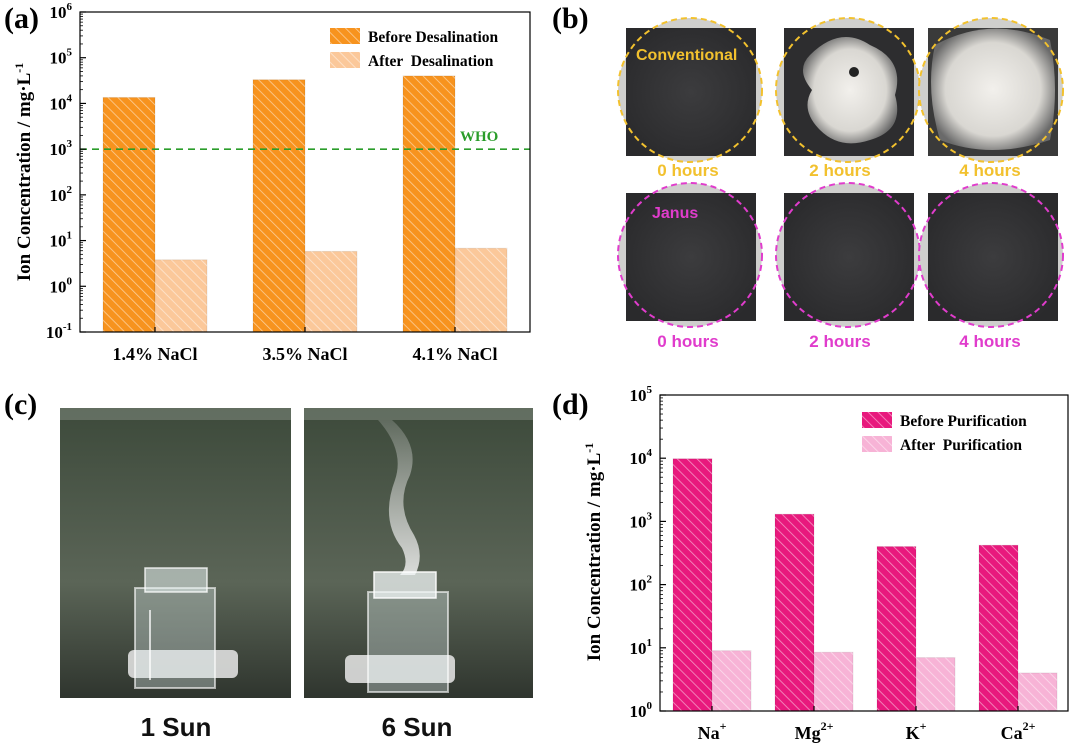 This screenshot has width=1080, height=747. What do you see at coordinates (848, 255) in the screenshot?
I see `photo-janus-2h` at bounding box center [848, 255].